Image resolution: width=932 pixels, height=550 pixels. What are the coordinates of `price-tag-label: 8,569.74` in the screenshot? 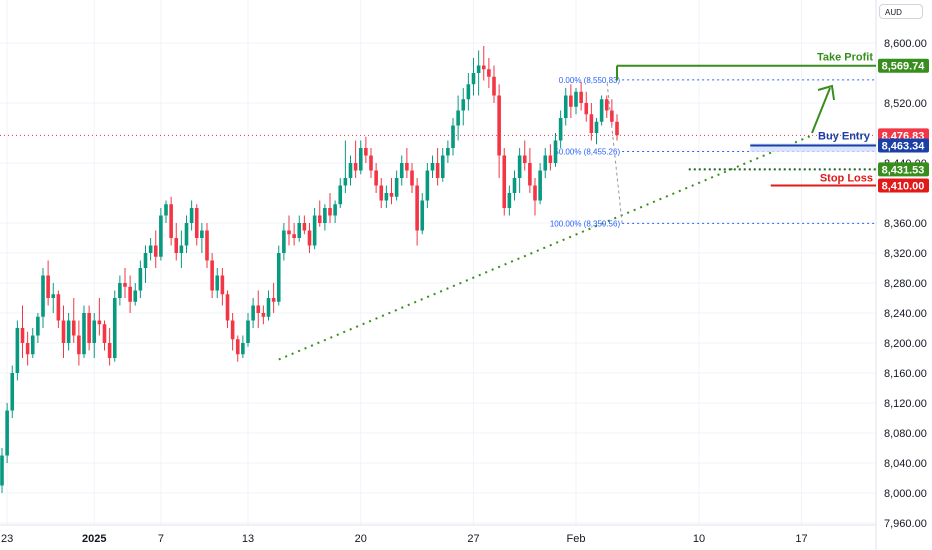 It's located at (904, 67).